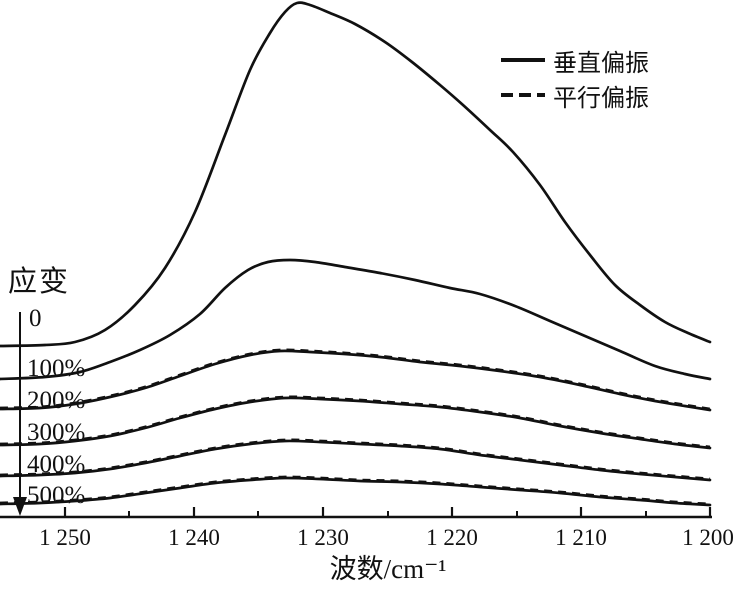 This screenshot has width=743, height=596. Describe the element at coordinates (523, 60) in the screenshot. I see `solid-line-icon` at that location.